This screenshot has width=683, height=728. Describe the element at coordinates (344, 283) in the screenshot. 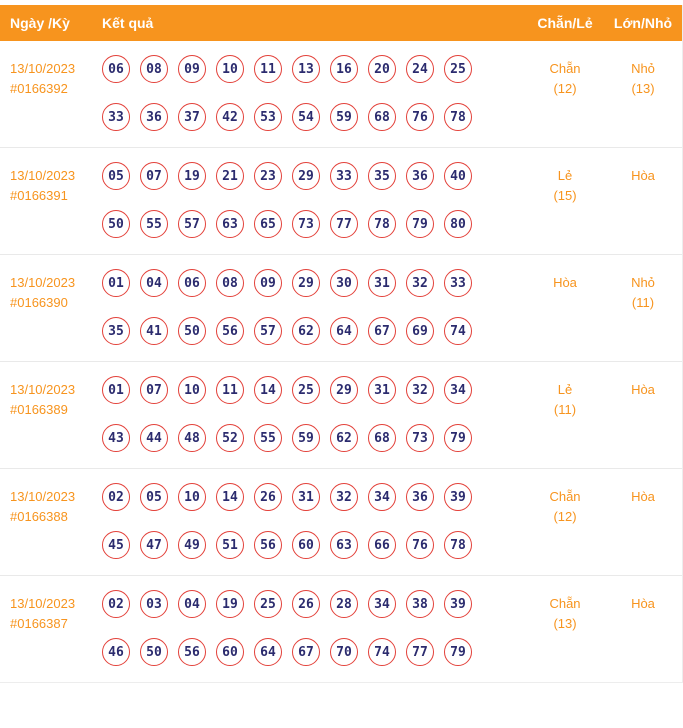

I see `lottery-number-ball: 30` at that location.